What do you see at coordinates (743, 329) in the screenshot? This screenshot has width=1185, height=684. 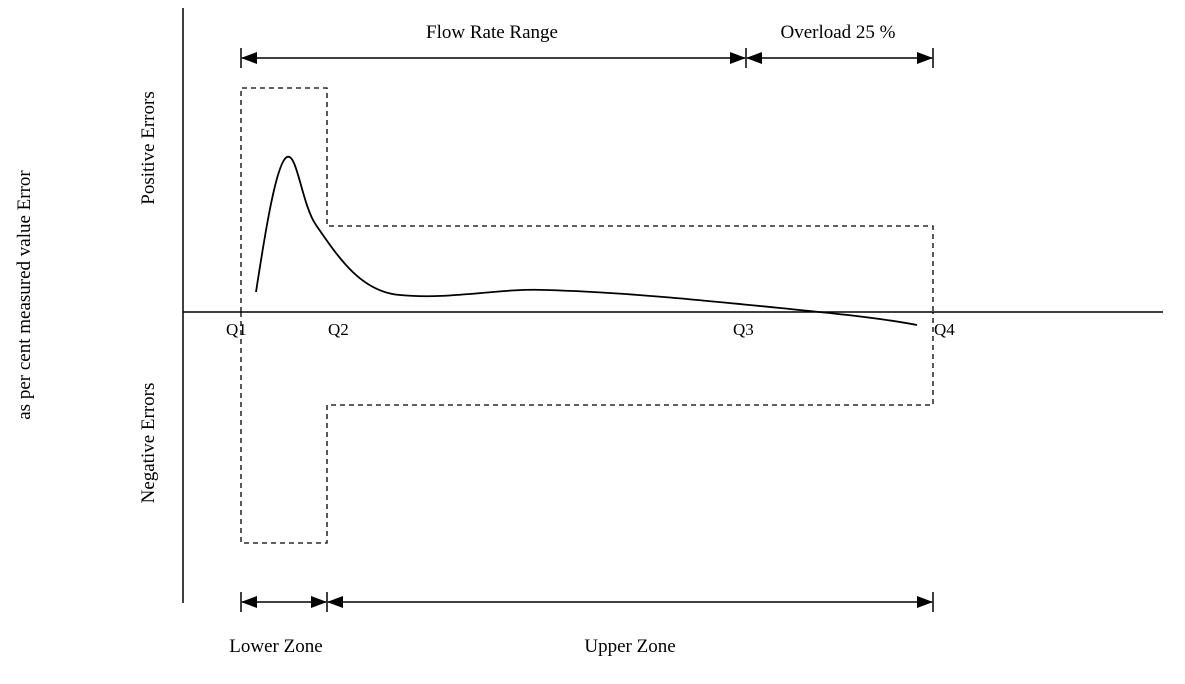 I see `q3-label: Q3` at bounding box center [743, 329].